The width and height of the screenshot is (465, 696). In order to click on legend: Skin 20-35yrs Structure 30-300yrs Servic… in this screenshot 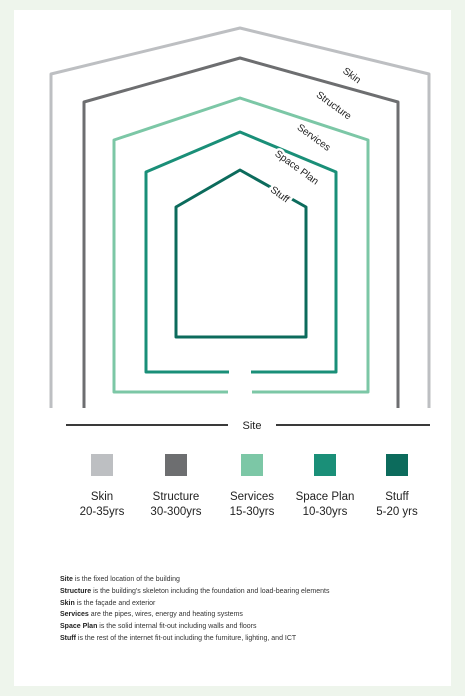, I will do `click(232, 499)`.